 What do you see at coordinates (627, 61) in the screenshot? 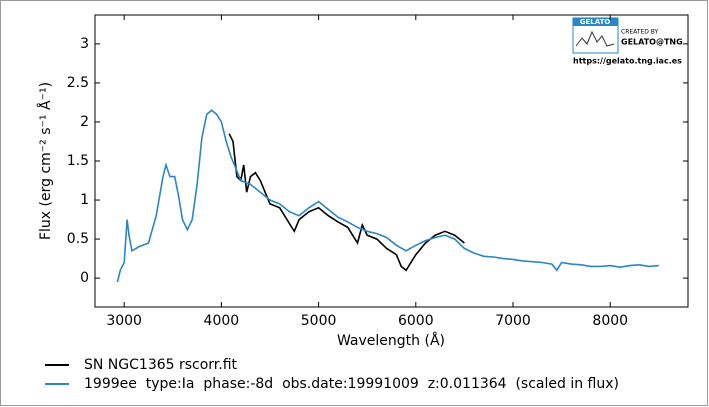
I see `logo-url: https://gelato.tng.iac.es` at bounding box center [627, 61].